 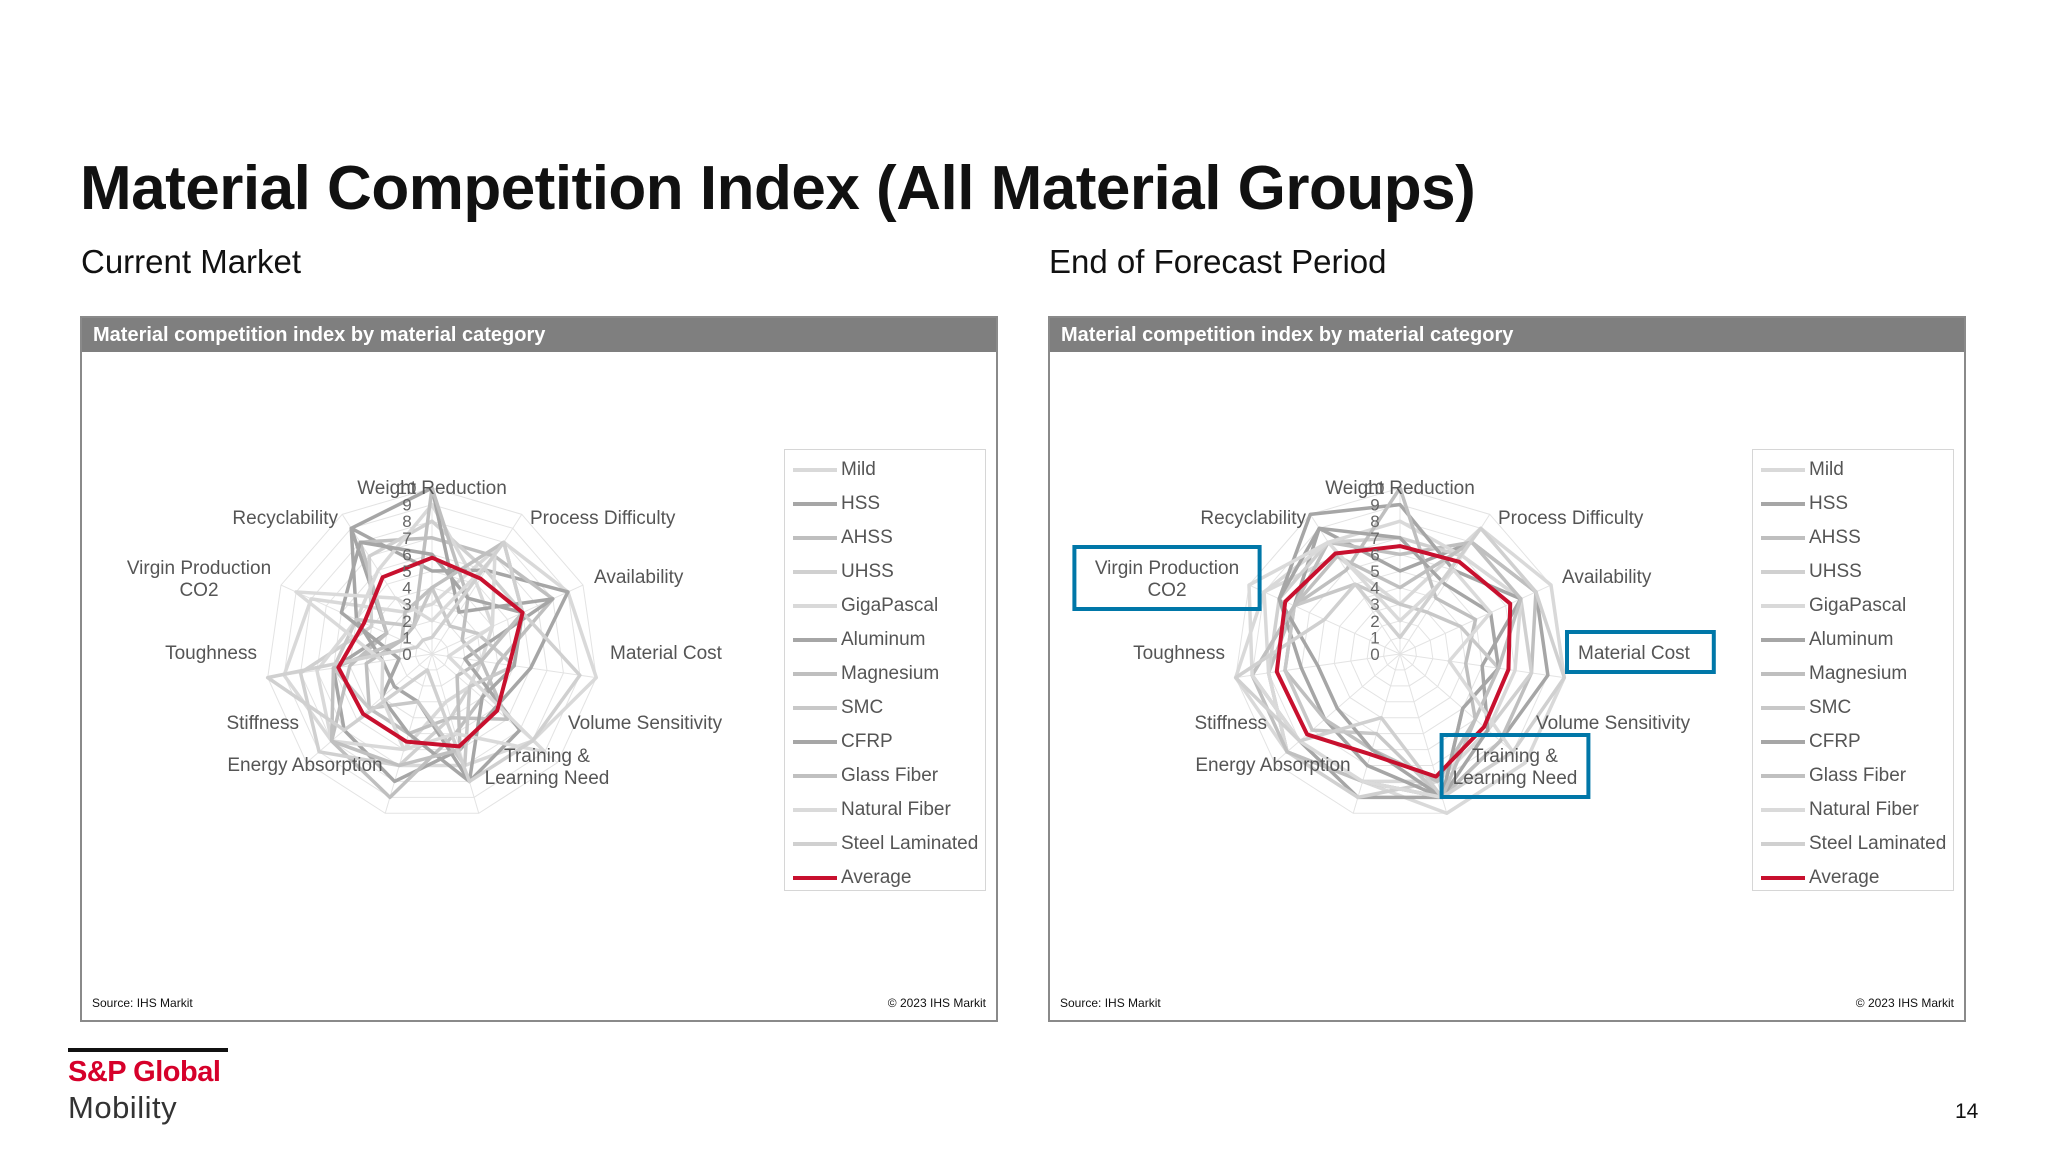 I want to click on legend-item-steel-laminated: Steel Laminated, so click(x=1853, y=844).